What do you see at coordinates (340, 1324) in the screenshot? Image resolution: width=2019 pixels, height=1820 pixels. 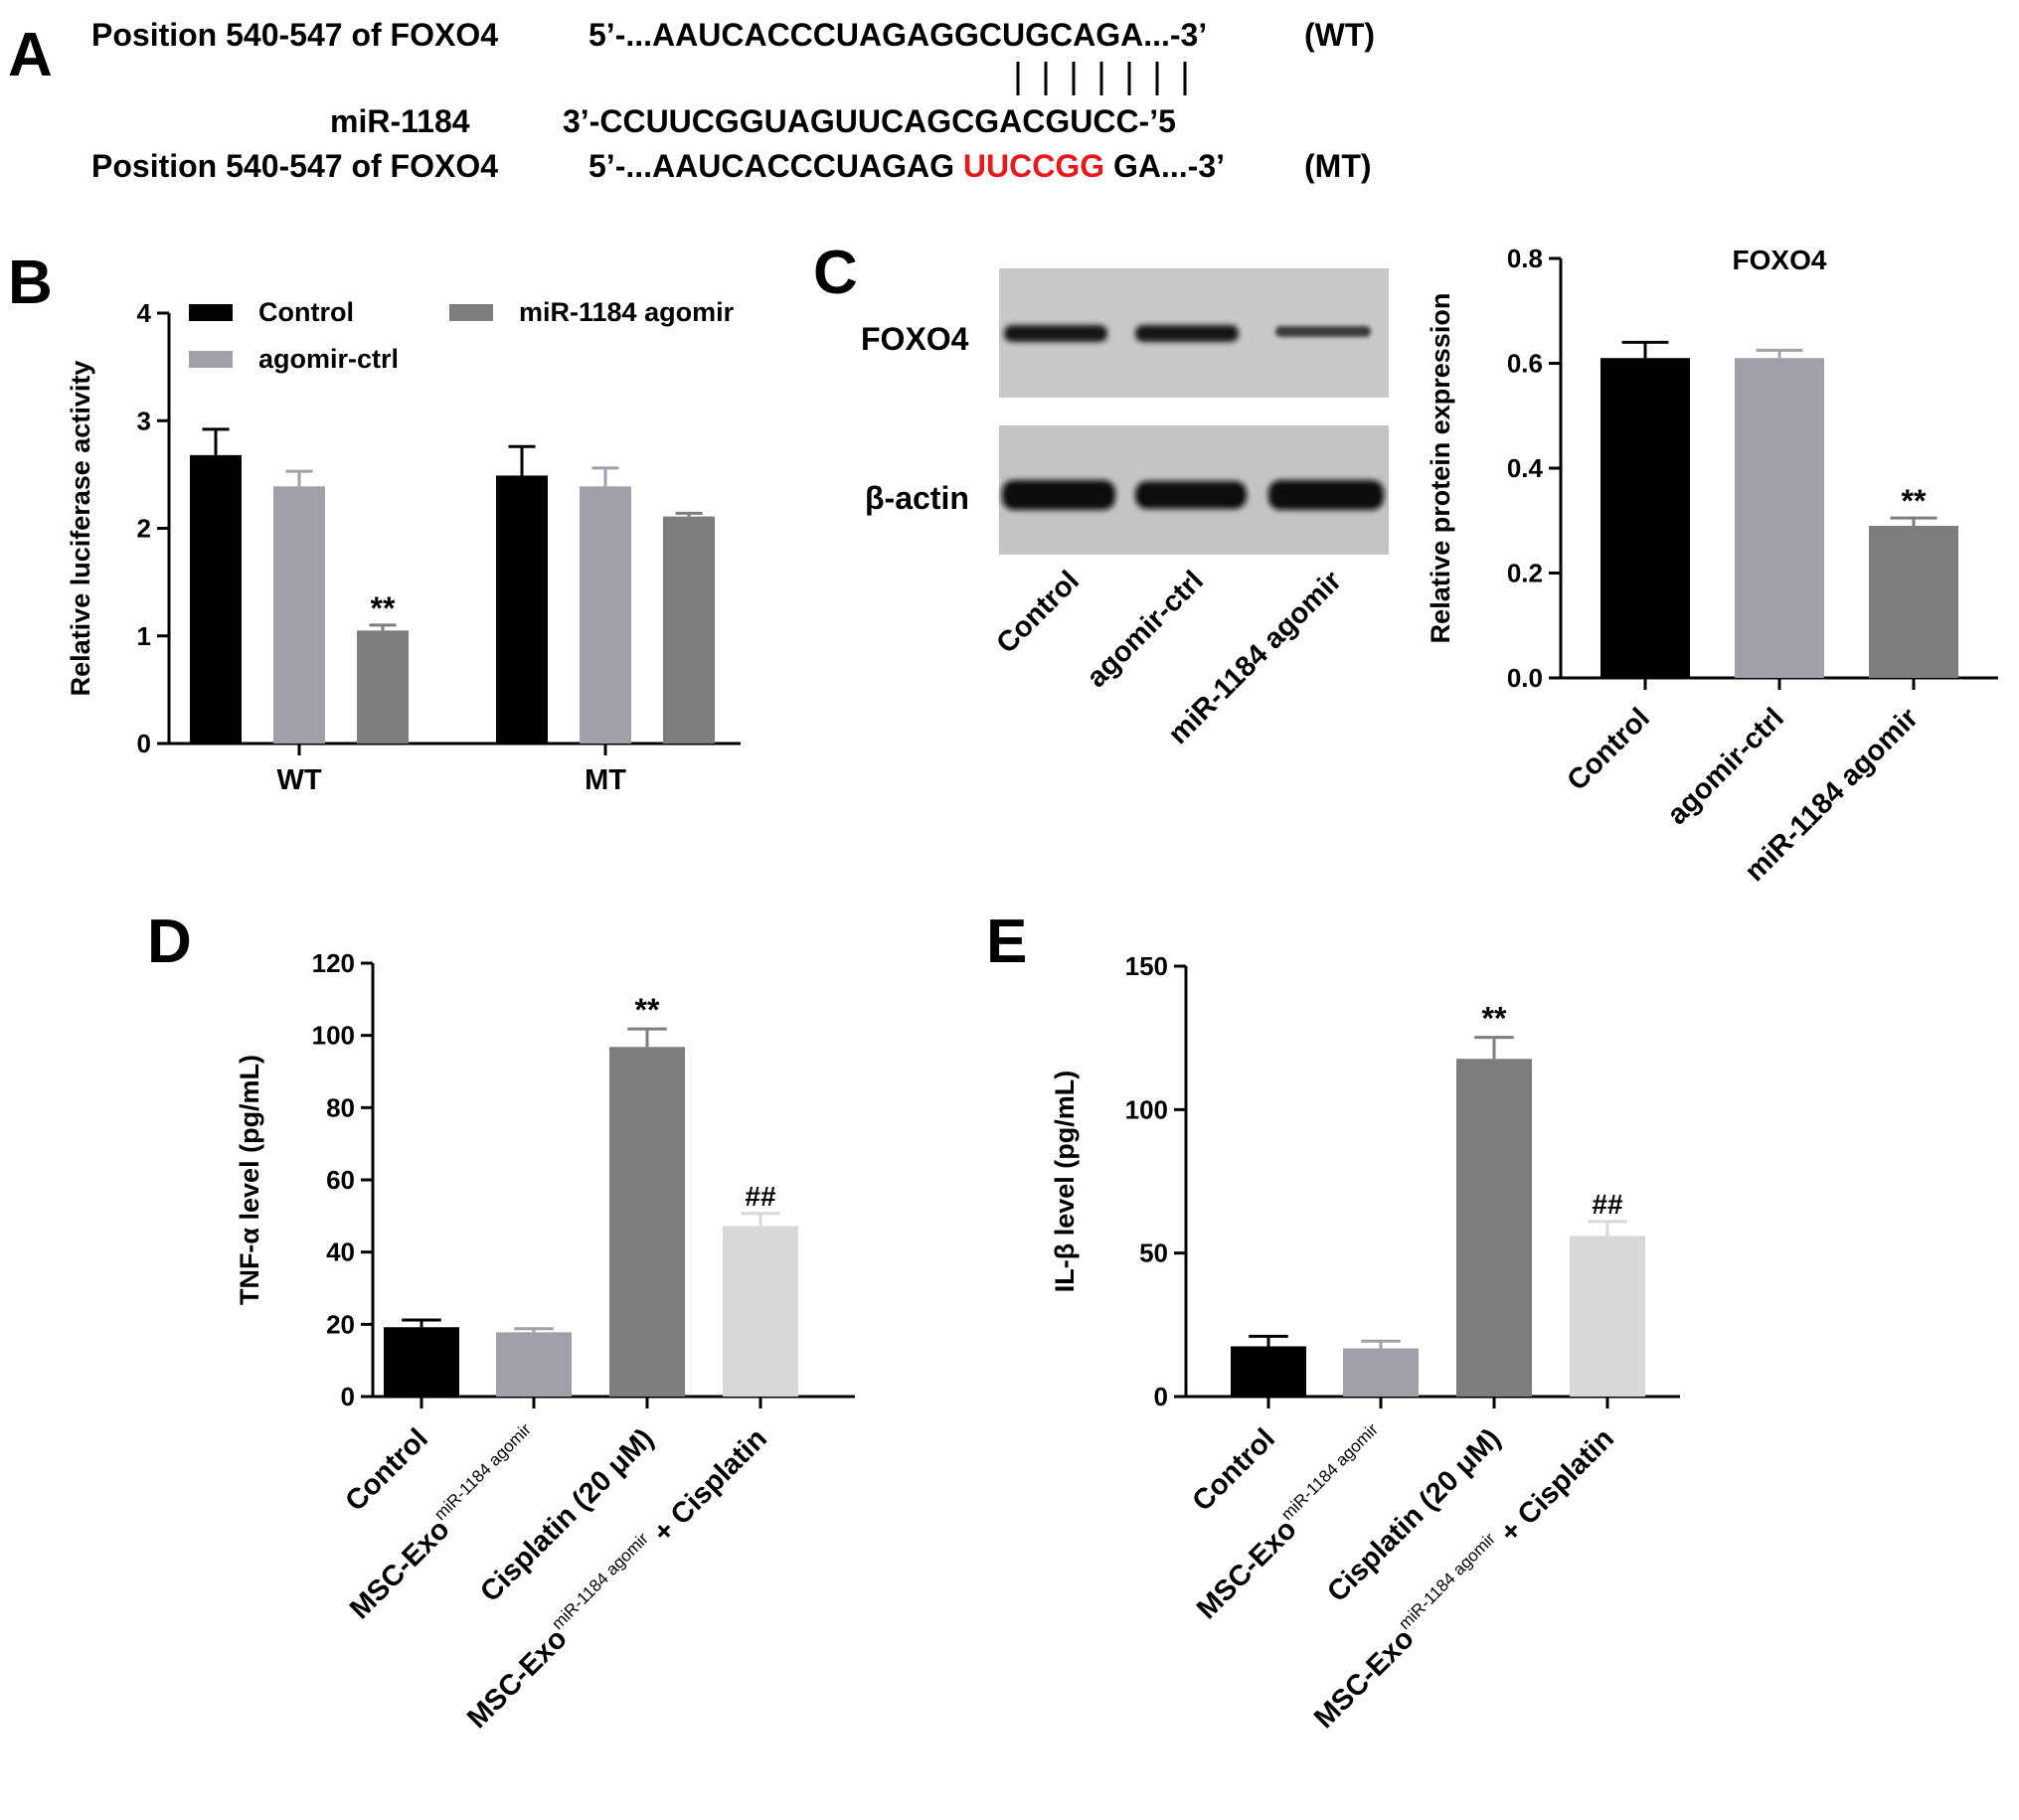 I see `chart-d-y-tick-label: 20` at bounding box center [340, 1324].